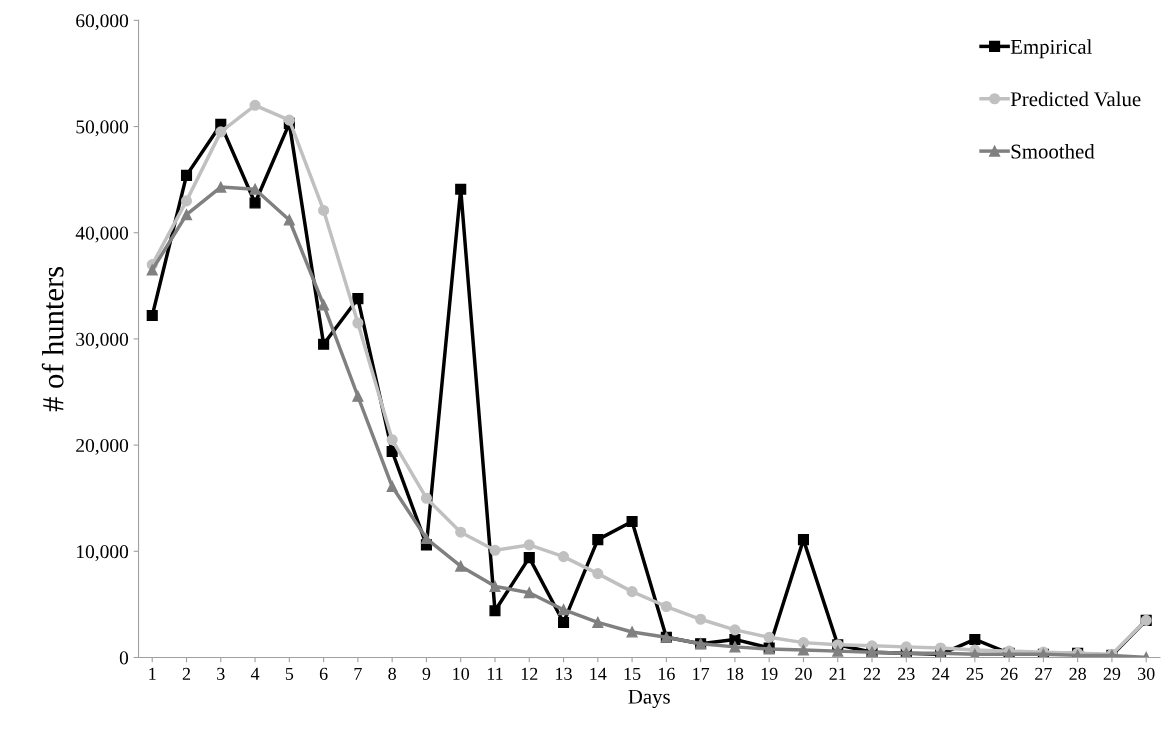 This screenshot has width=1174, height=754. Describe the element at coordinates (1051, 49) in the screenshot. I see `legend-label: Empirical` at that location.